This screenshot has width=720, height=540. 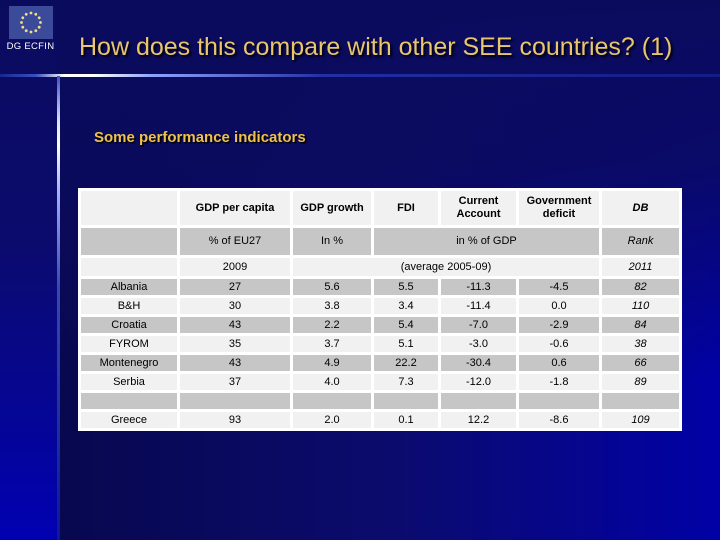 I want to click on period-gdp-per-capita: 2009, so click(x=235, y=267).